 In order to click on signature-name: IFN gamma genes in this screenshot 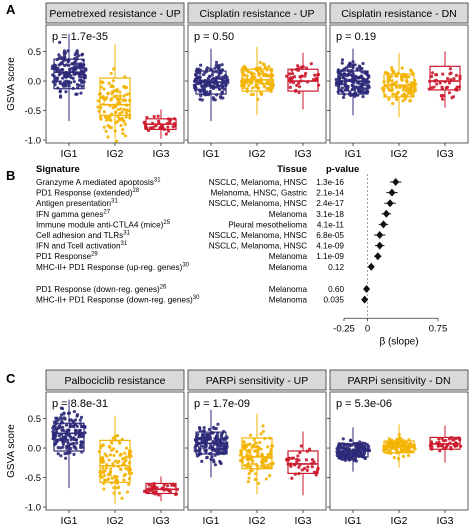, I will do `click(69, 214)`.